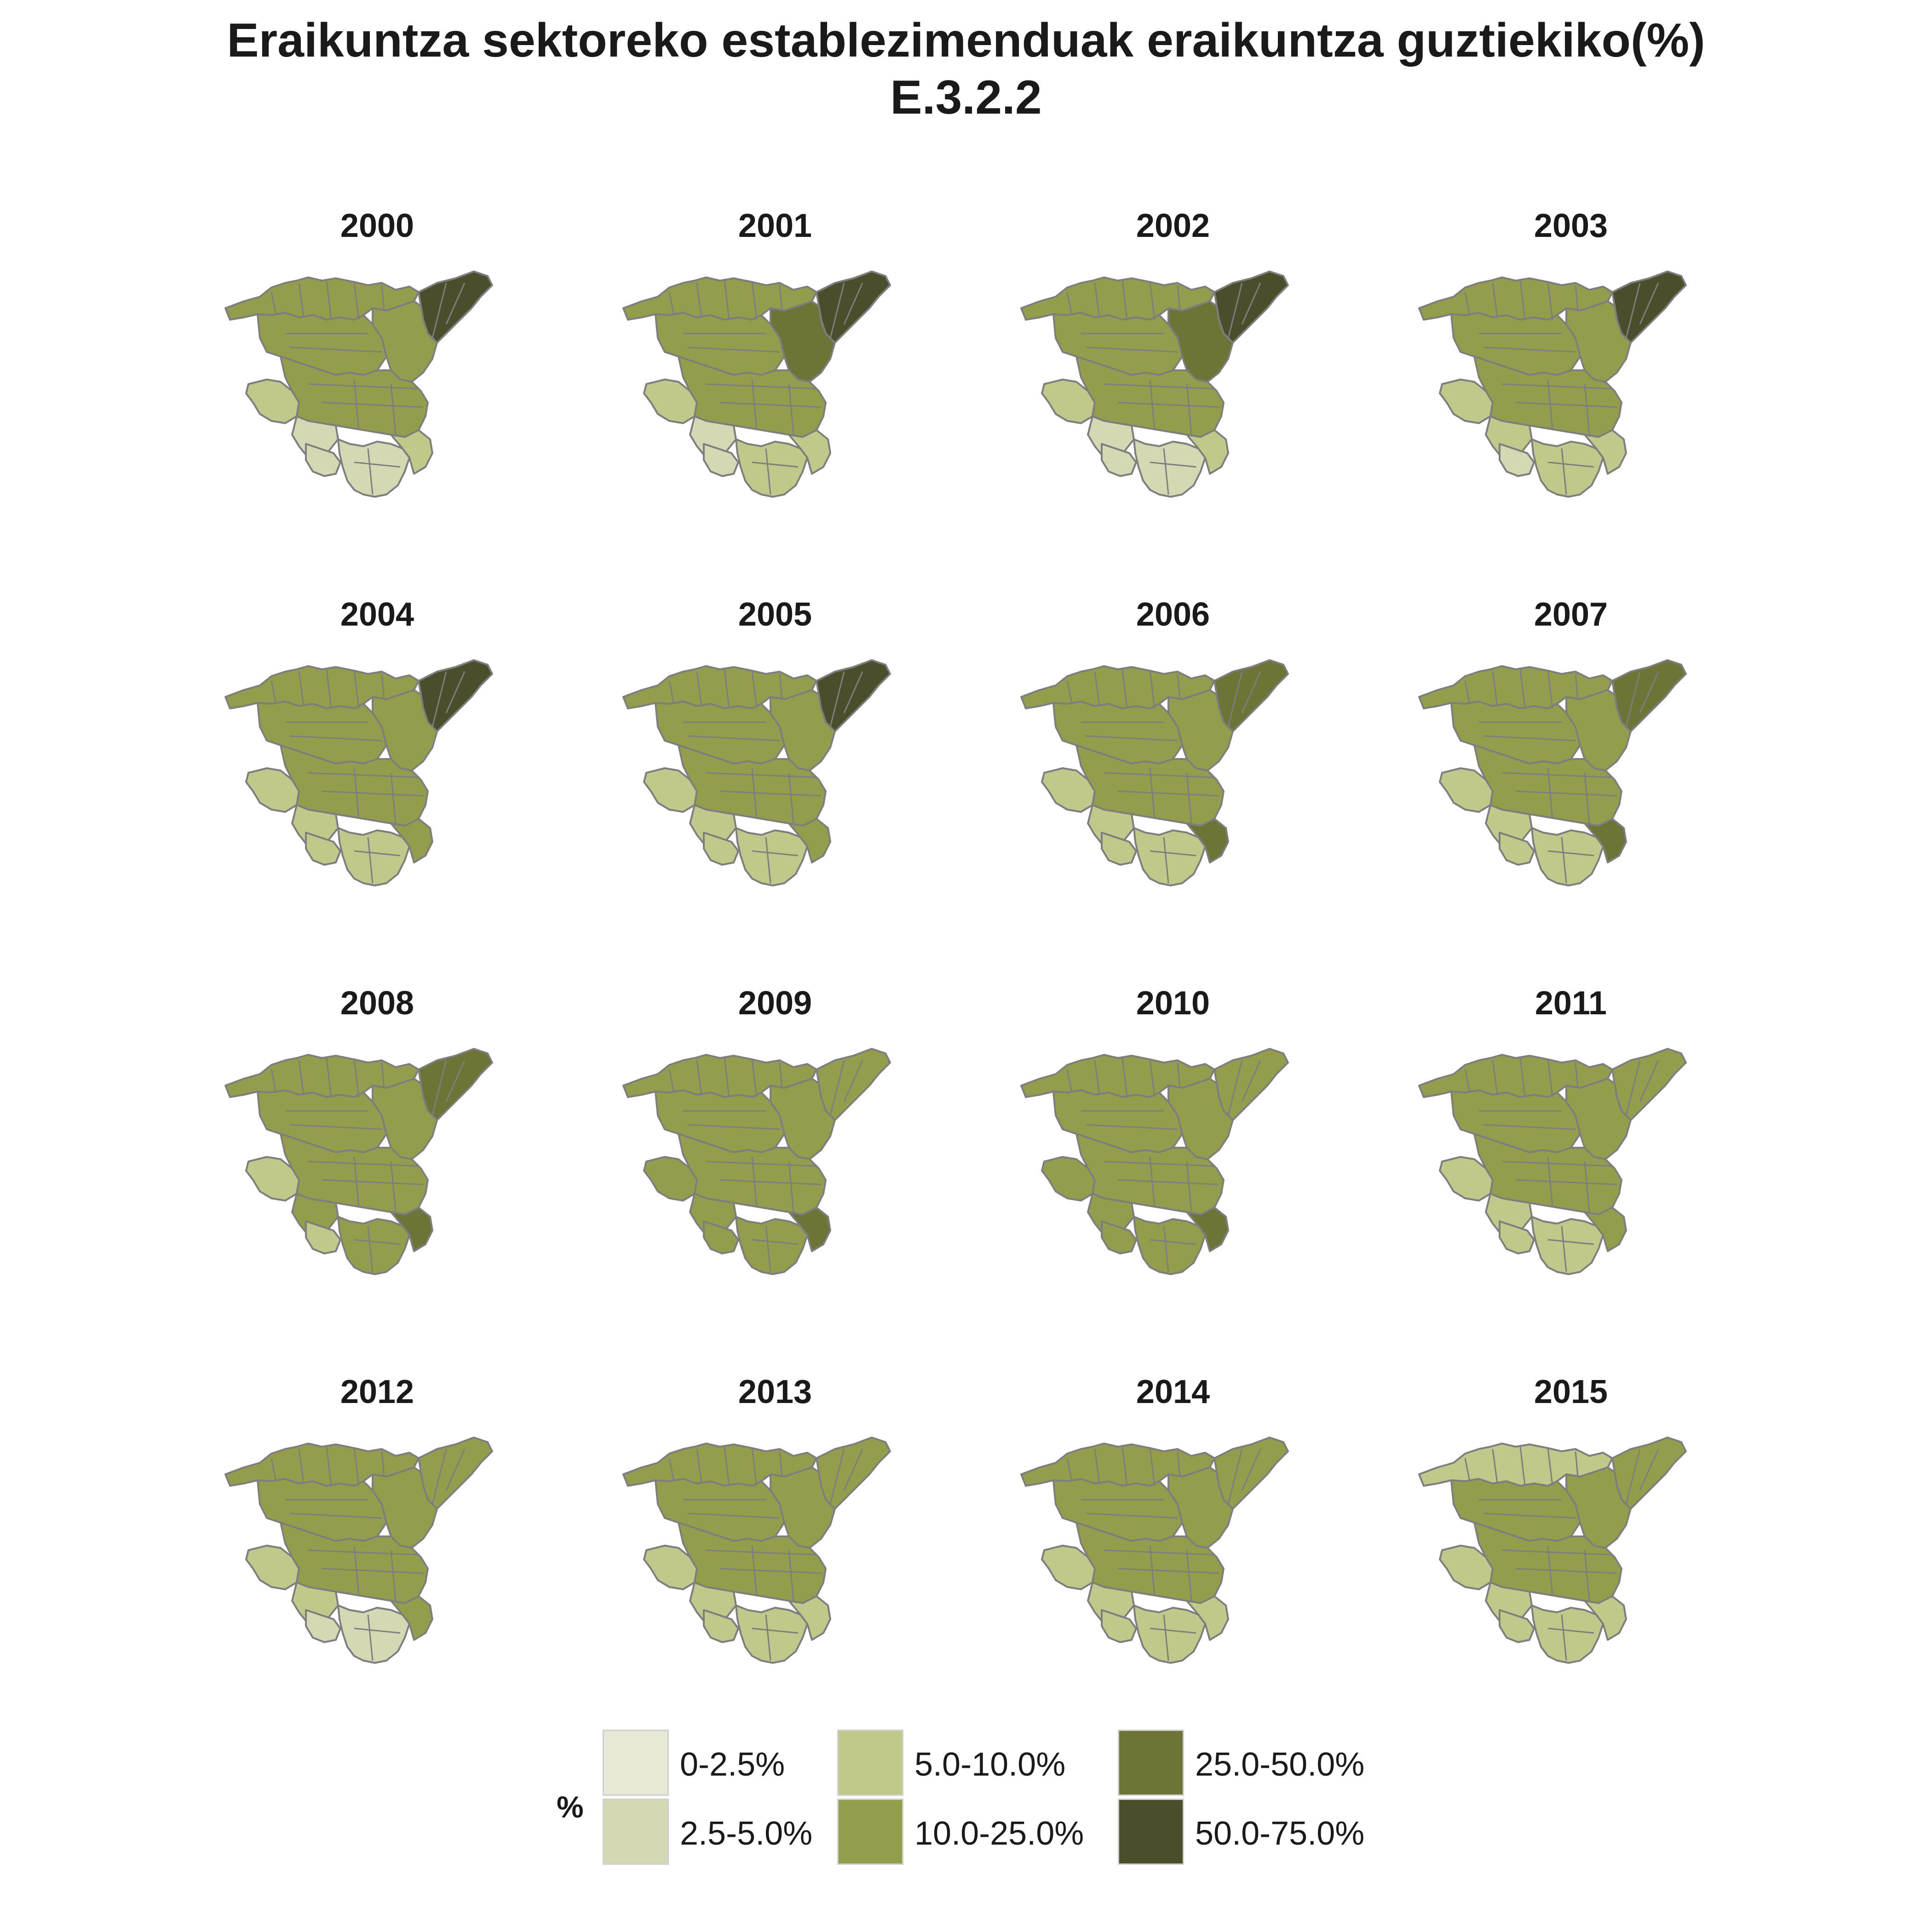 The height and width of the screenshot is (1932, 1932). Describe the element at coordinates (1280, 1764) in the screenshot. I see `legend-item-label: 25.0-50.0%` at that location.